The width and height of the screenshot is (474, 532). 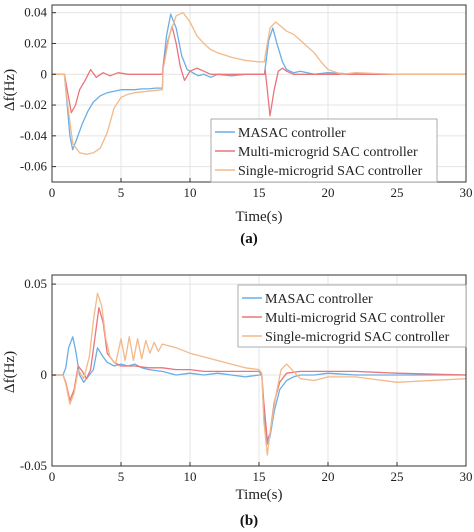 I want to click on panel-caption: (a), so click(x=249, y=239).